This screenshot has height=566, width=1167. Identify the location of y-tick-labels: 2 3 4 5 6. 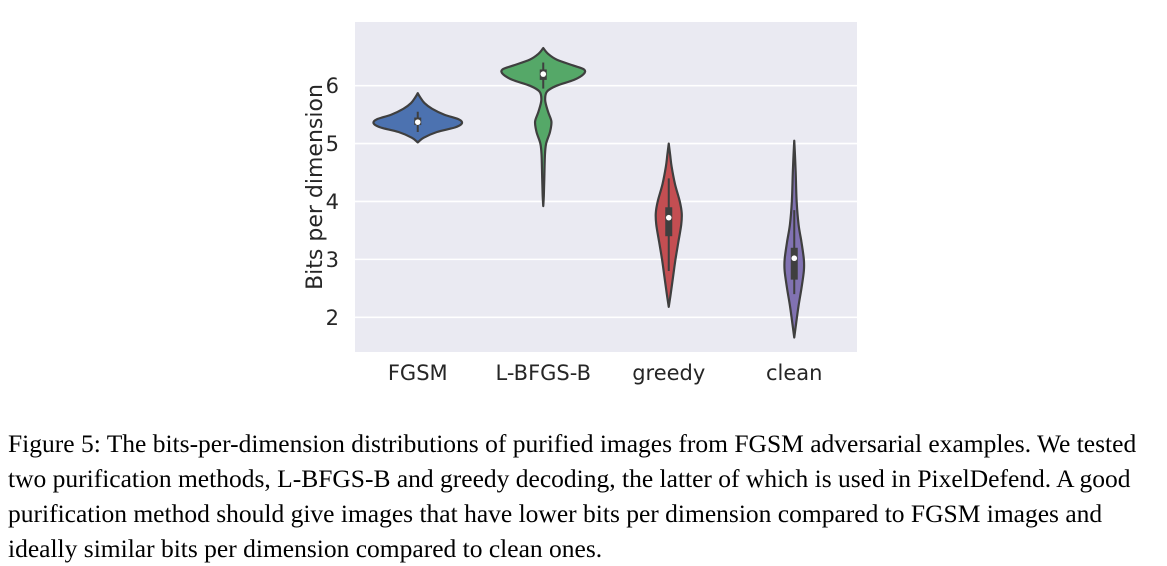
(332, 202).